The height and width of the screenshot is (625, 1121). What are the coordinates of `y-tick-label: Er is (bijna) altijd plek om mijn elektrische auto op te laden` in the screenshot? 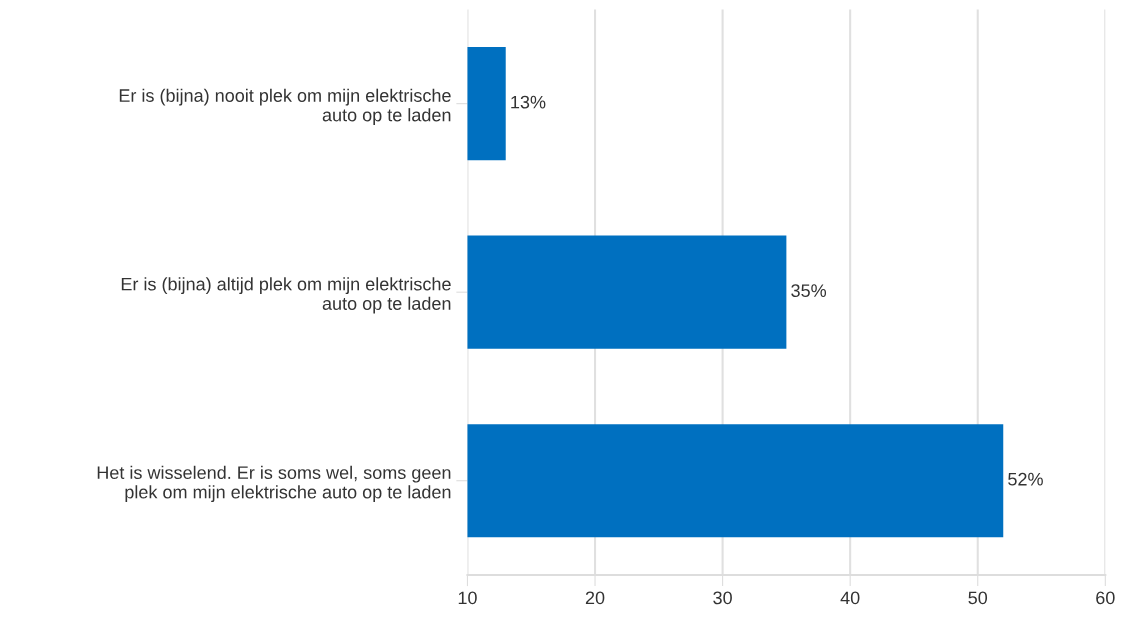 It's located at (286, 295).